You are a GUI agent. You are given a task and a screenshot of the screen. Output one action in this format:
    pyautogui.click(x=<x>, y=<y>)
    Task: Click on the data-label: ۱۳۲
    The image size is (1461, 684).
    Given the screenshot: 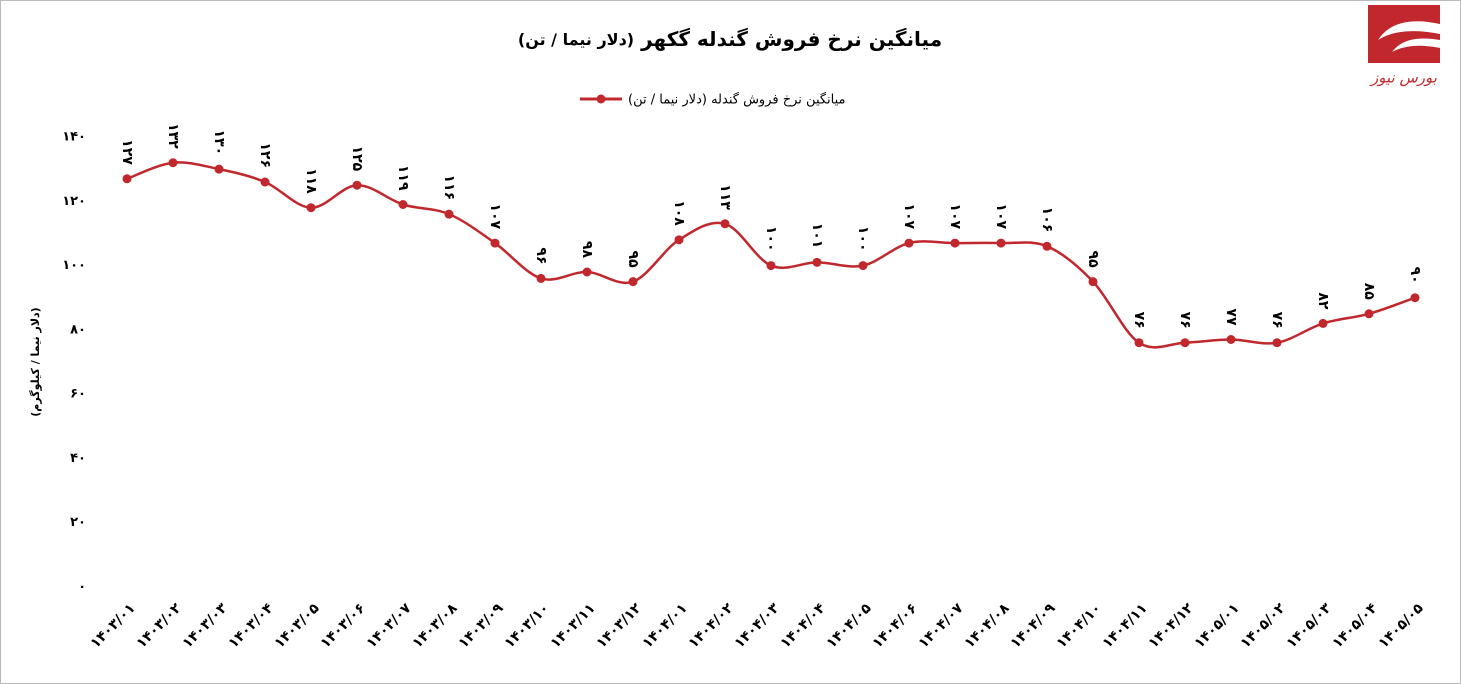 What is the action you would take?
    pyautogui.click(x=173, y=136)
    